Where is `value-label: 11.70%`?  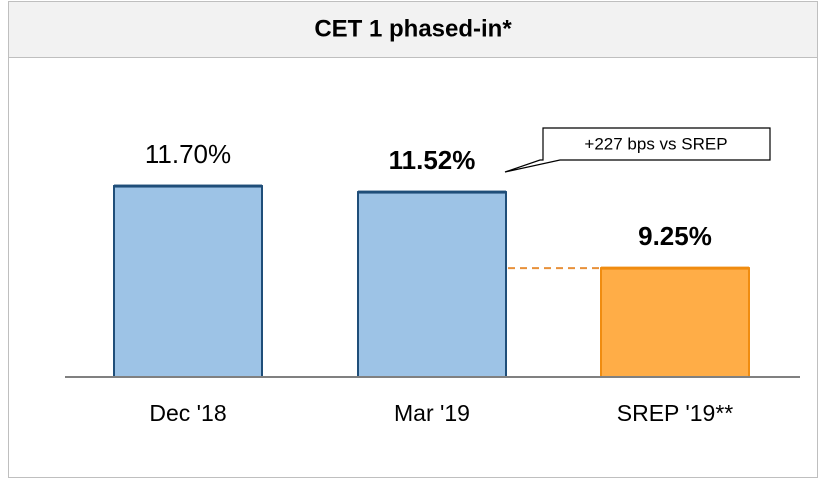 value-label: 11.70% is located at coordinates (188, 154).